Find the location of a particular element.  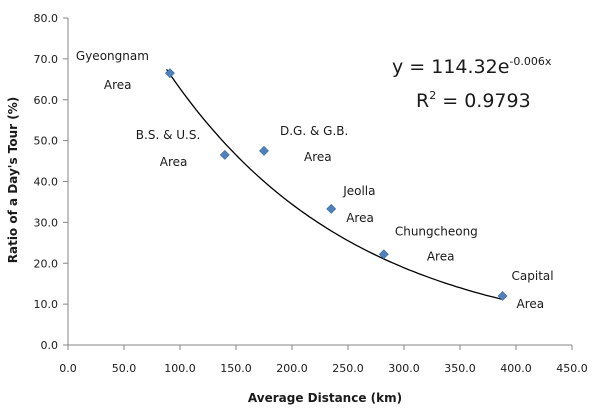

r-squared: R2 = 0.9793 is located at coordinates (473, 100).